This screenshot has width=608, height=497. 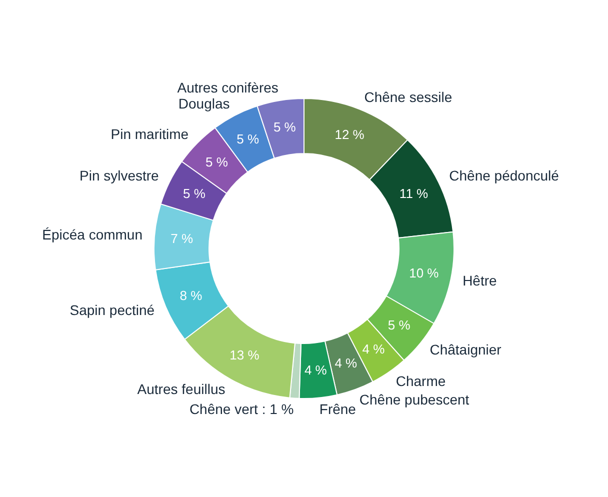 I want to click on slice-label: Hêtre, so click(x=480, y=280).